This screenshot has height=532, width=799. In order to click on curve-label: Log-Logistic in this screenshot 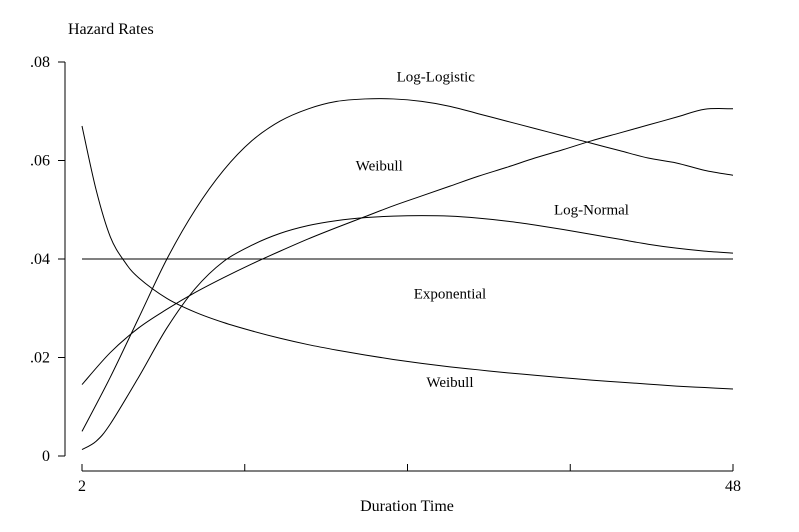, I will do `click(436, 78)`.